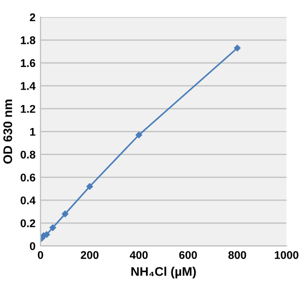  What do you see at coordinates (89, 255) in the screenshot?
I see `x-tick-label: 200` at bounding box center [89, 255].